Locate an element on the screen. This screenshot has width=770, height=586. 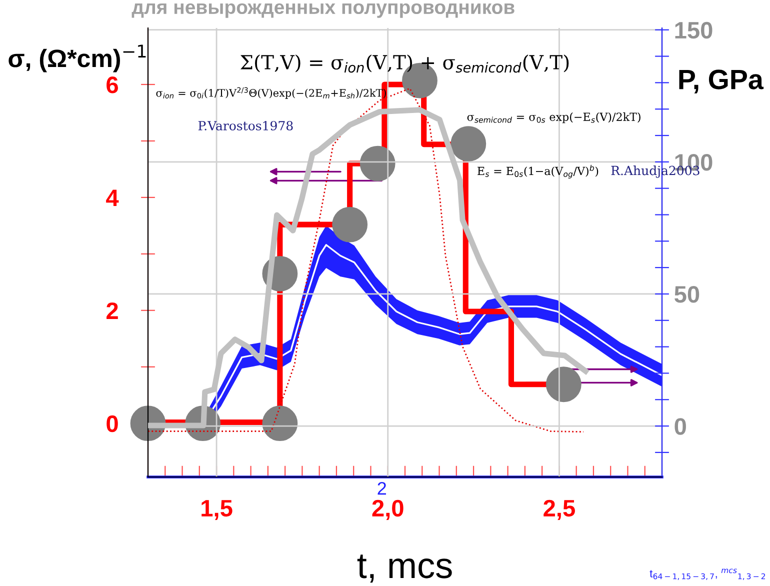
y2-tick-label: 150 is located at coordinates (693, 30).